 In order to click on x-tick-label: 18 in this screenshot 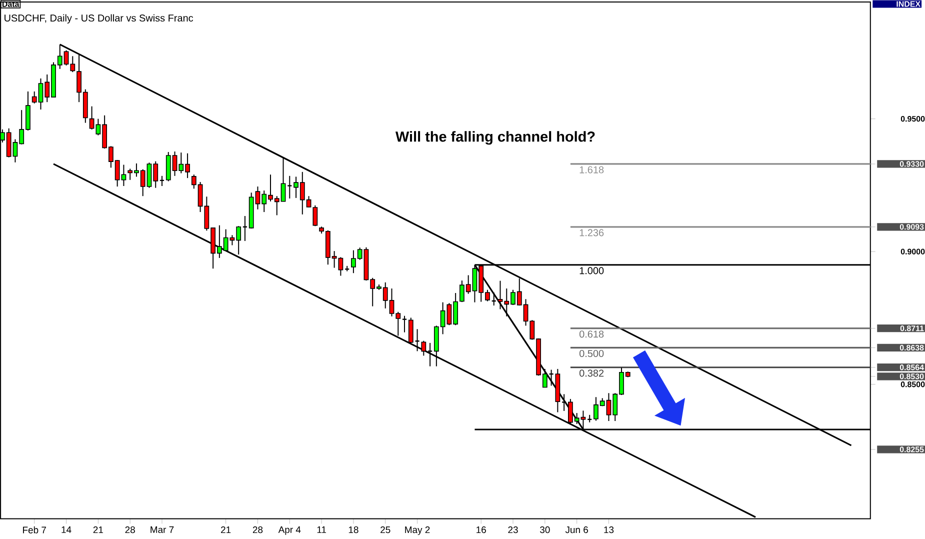, I will do `click(353, 529)`.